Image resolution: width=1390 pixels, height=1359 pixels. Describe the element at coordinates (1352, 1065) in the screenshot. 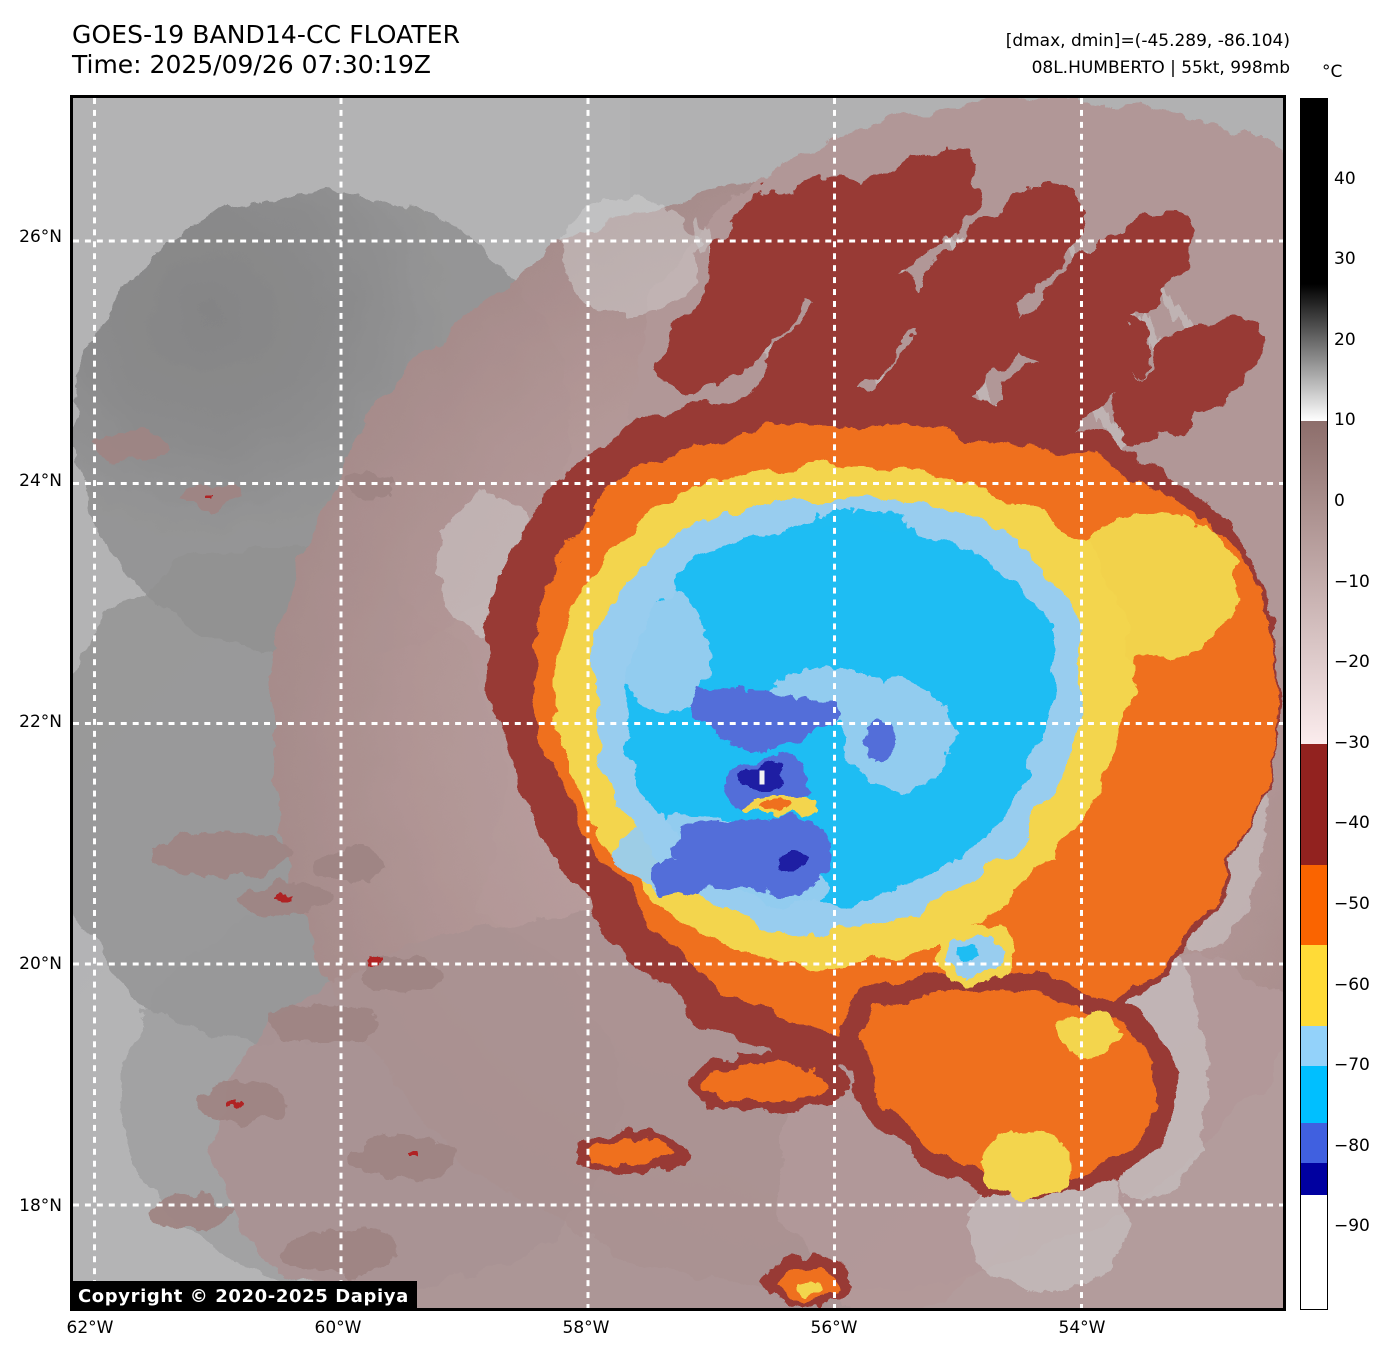

I see `colorbar-tick-label: −70` at that location.